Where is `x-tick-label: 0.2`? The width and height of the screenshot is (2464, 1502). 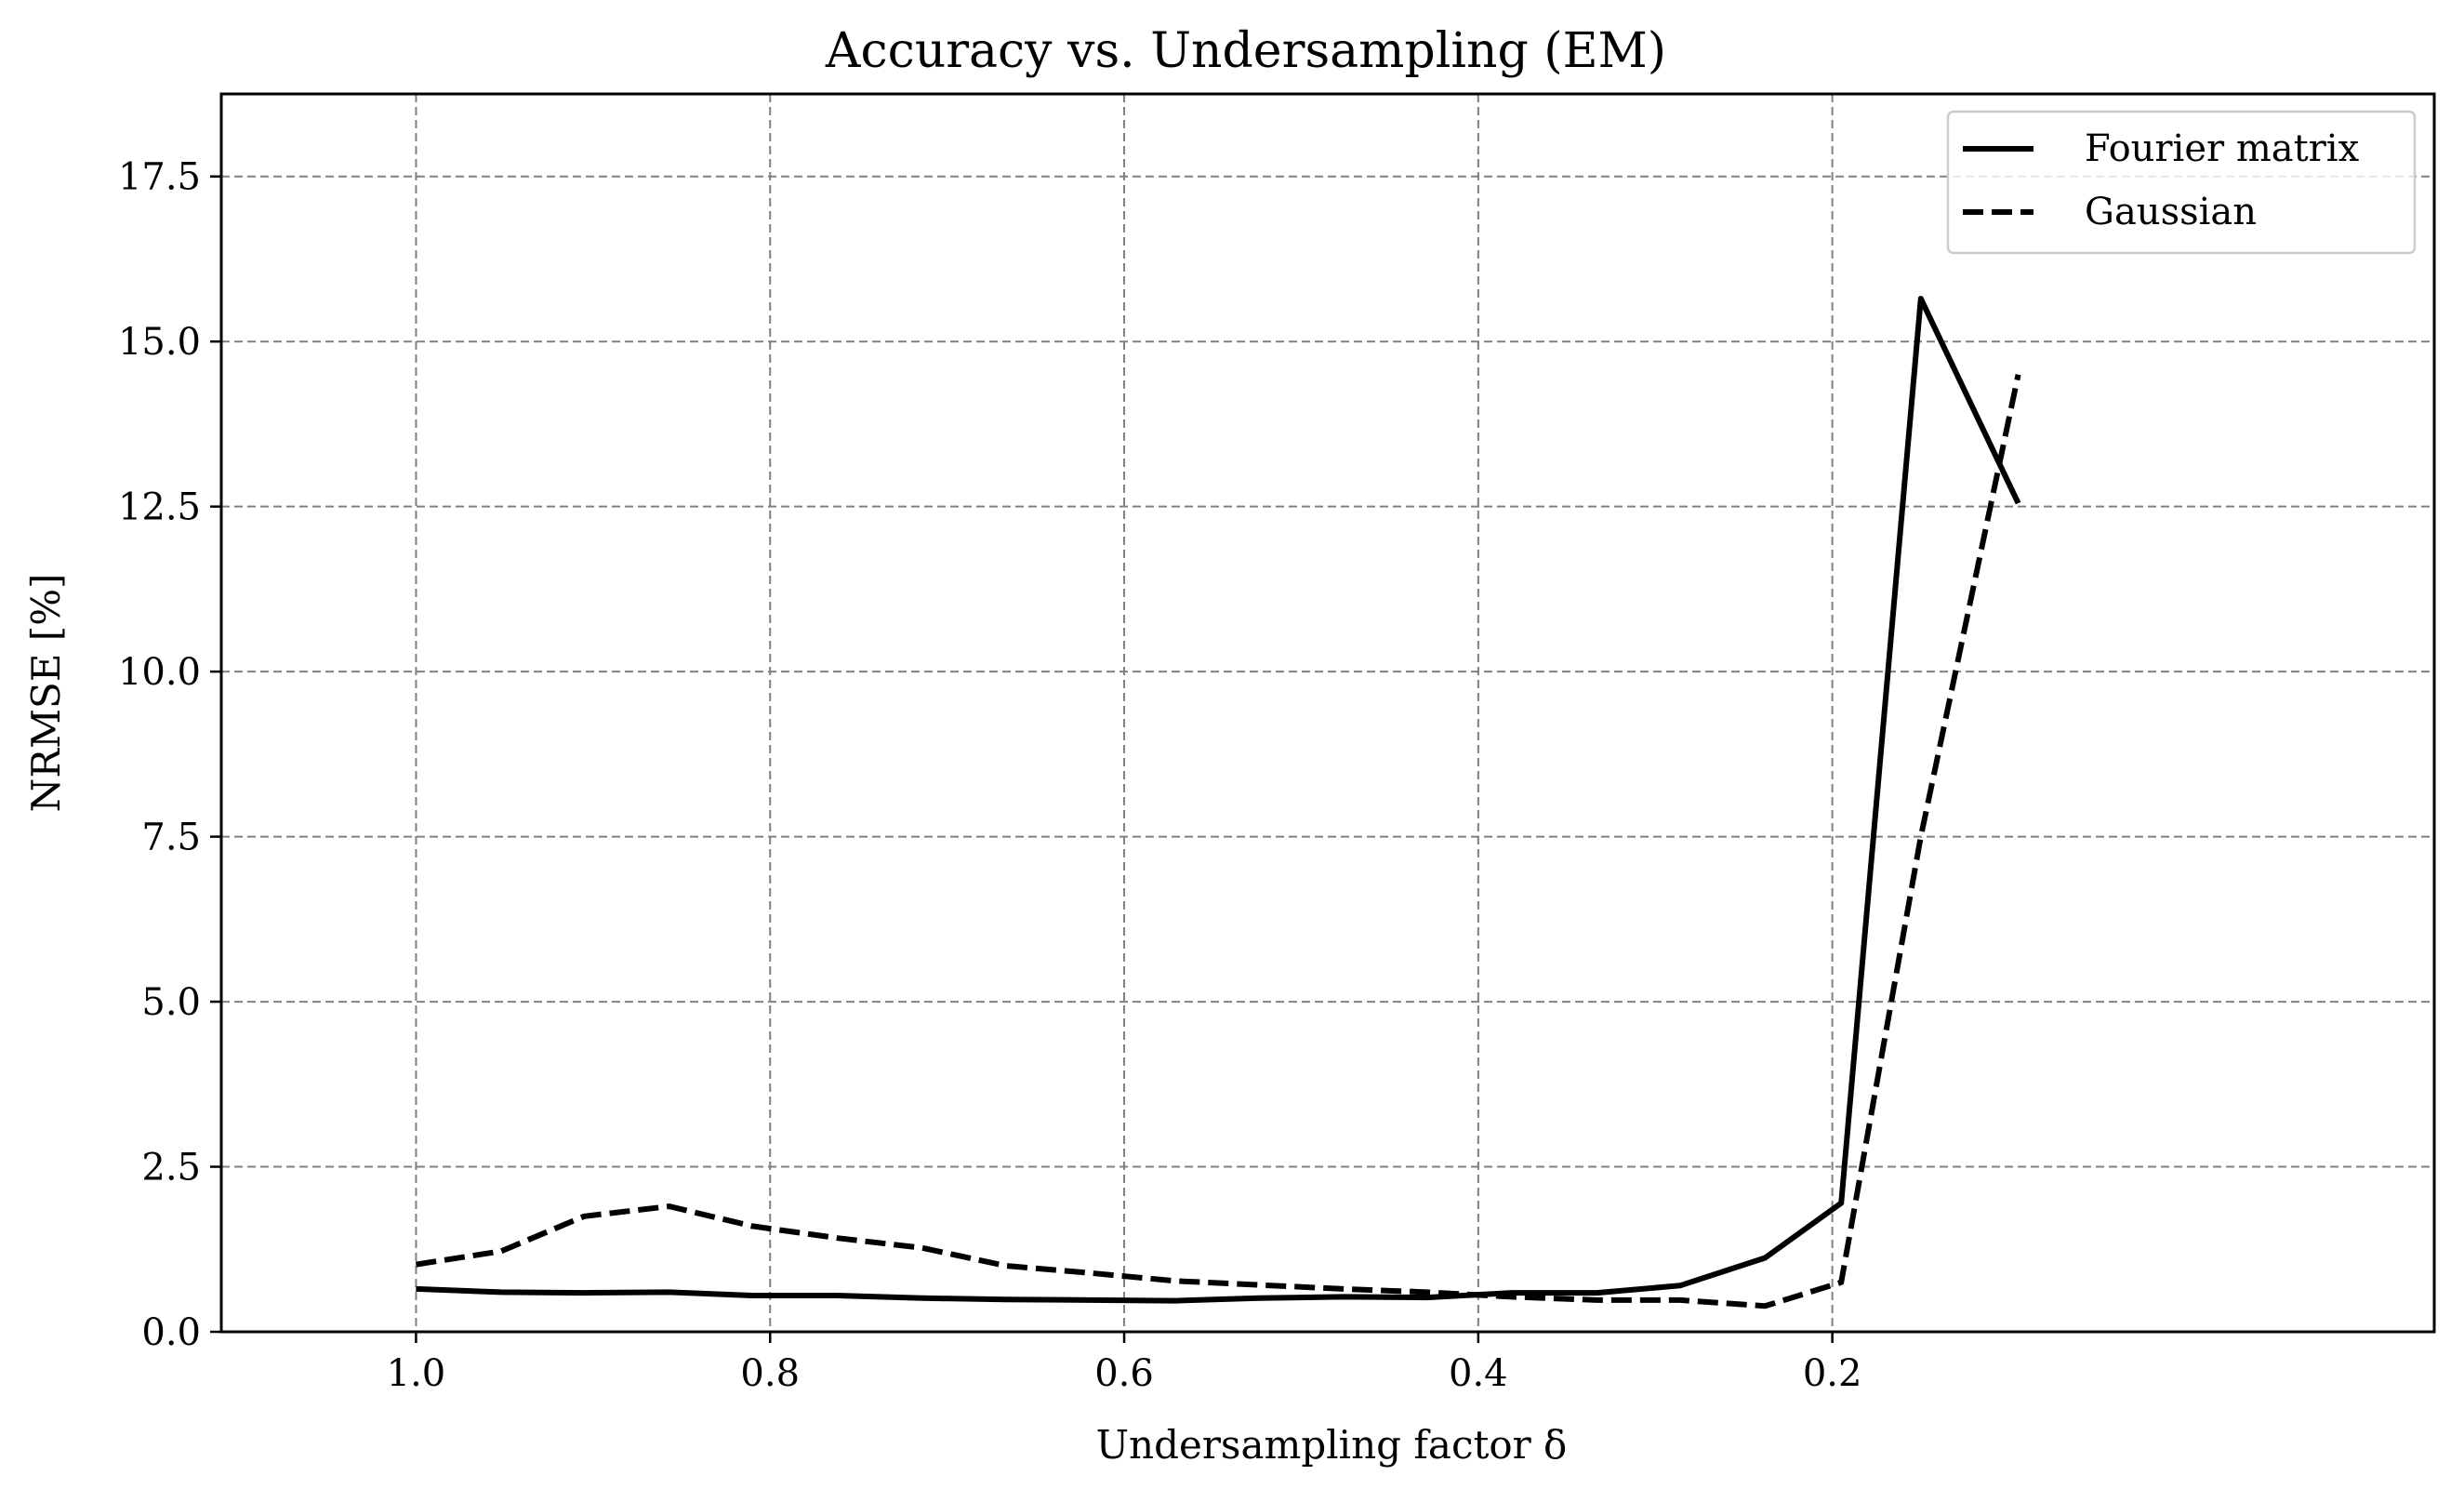
x-tick-label: 0.2 is located at coordinates (1832, 1374).